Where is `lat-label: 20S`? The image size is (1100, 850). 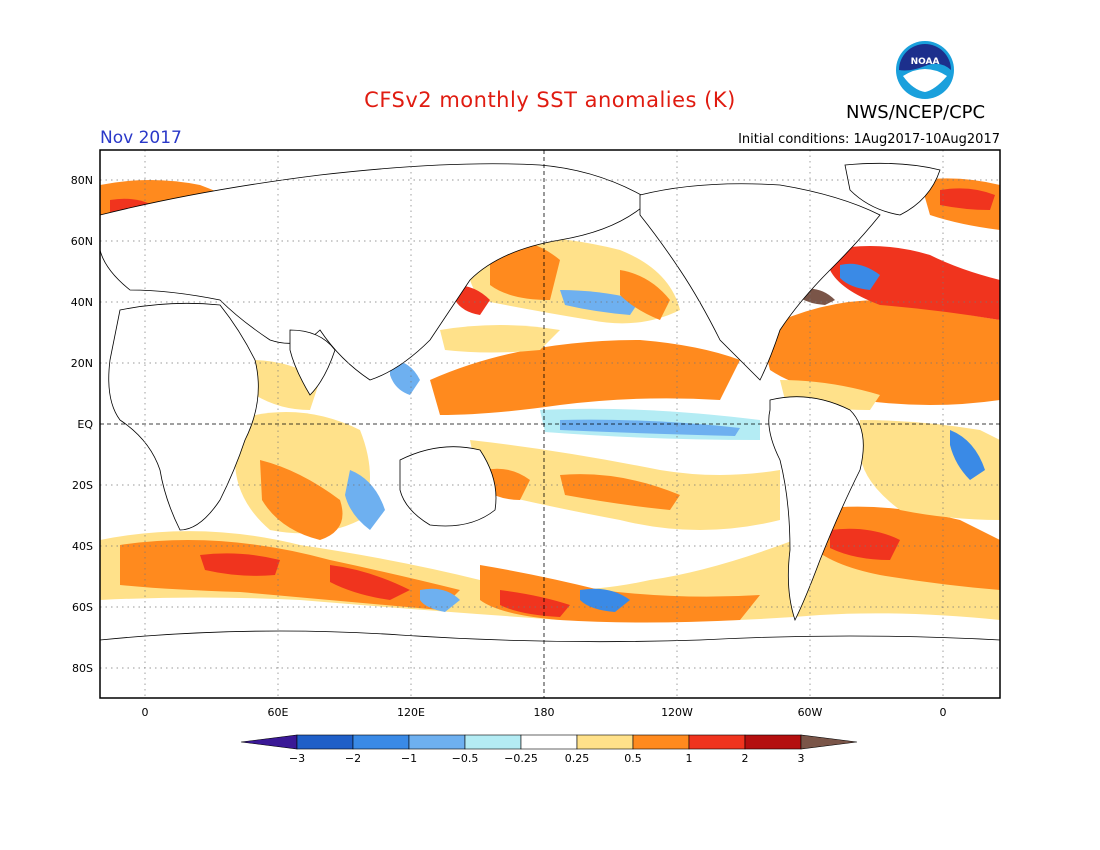 lat-label: 20S is located at coordinates (82, 485).